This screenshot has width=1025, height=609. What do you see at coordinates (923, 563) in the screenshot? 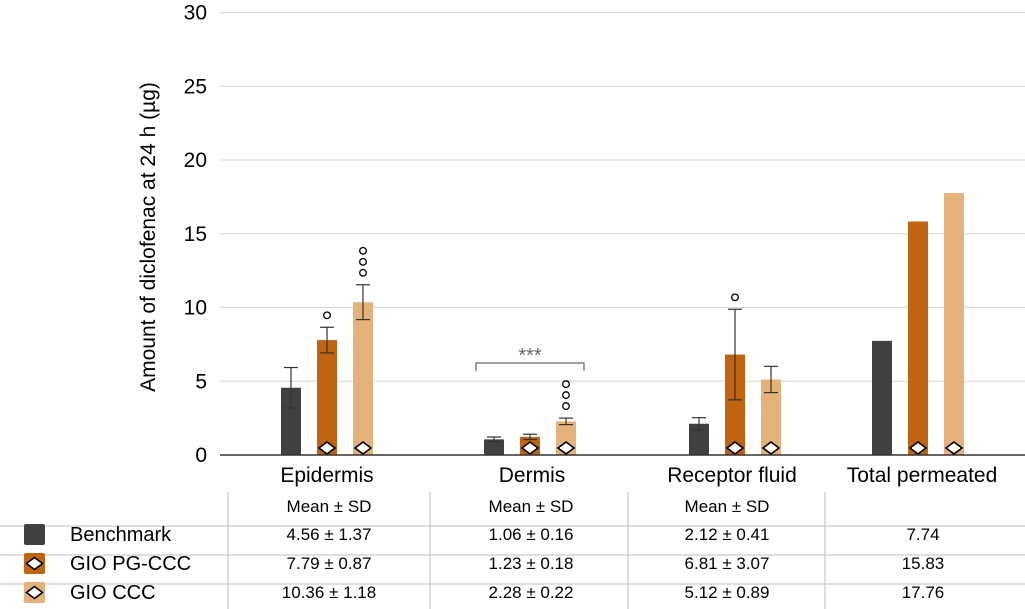
I see `table-cell: 15.83` at bounding box center [923, 563].